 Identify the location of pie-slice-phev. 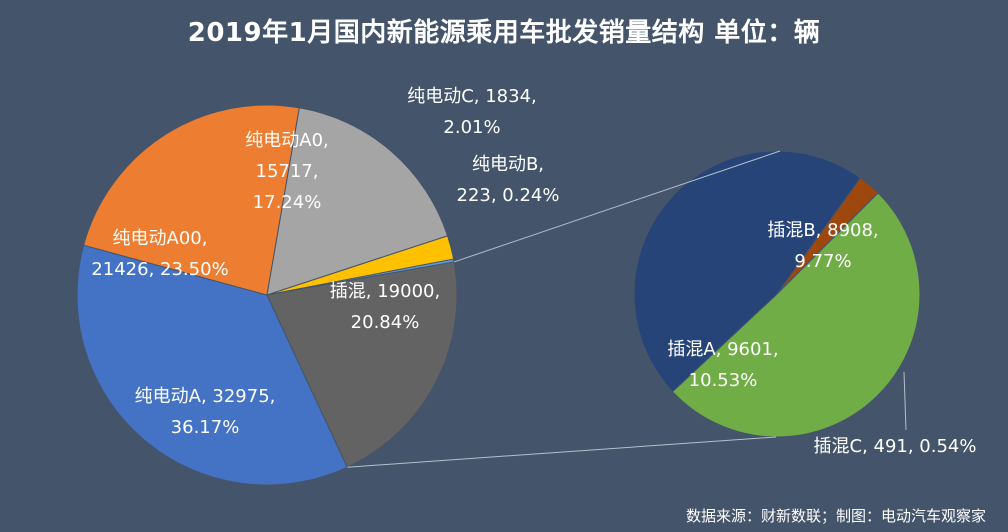
(362, 364).